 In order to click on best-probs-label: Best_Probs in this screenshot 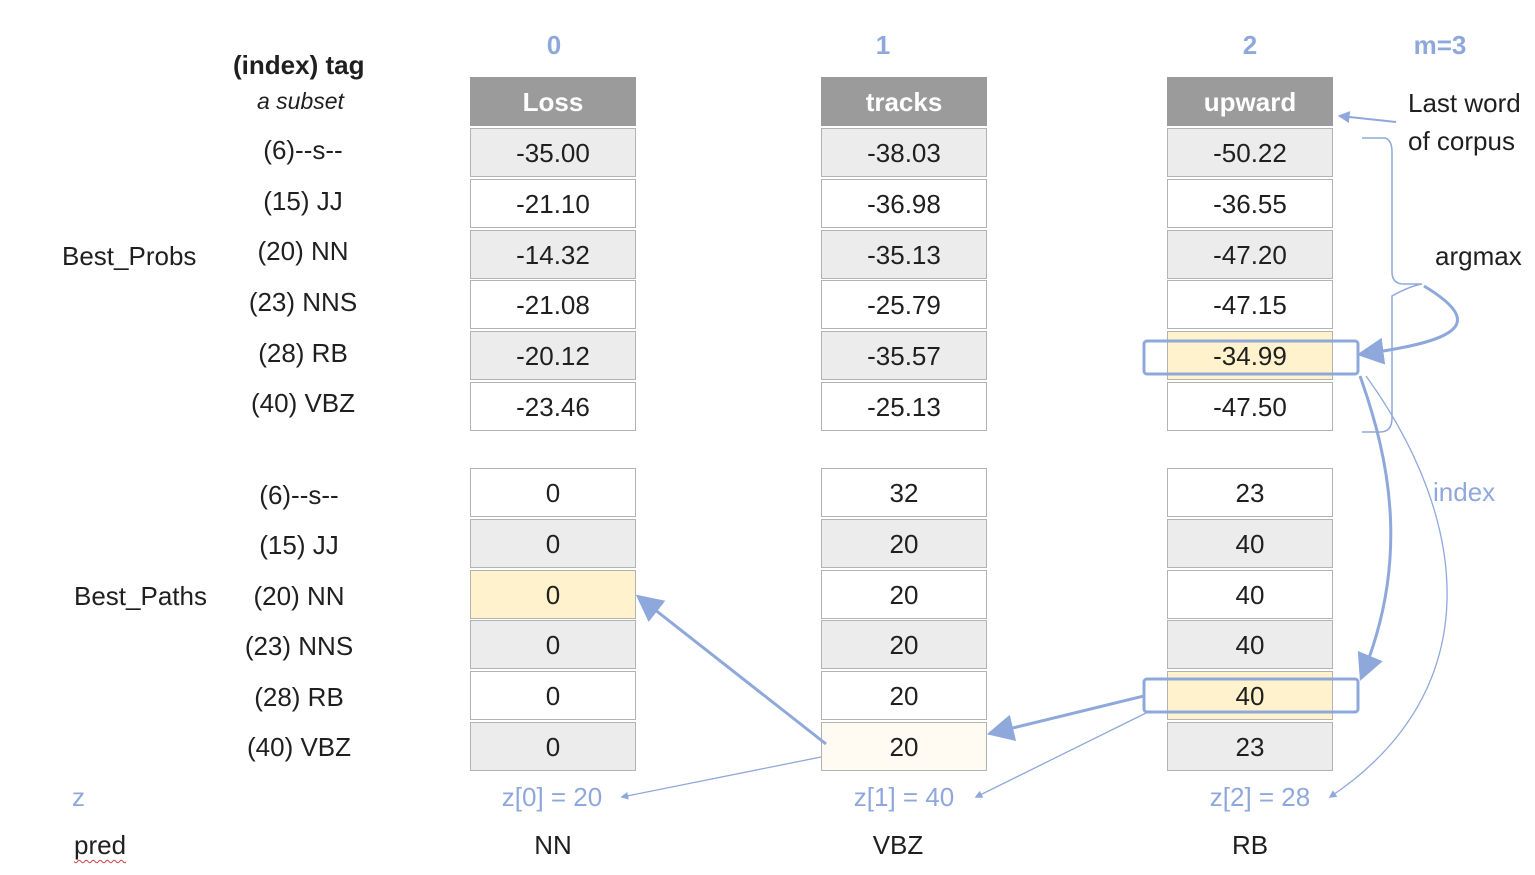, I will do `click(129, 256)`.